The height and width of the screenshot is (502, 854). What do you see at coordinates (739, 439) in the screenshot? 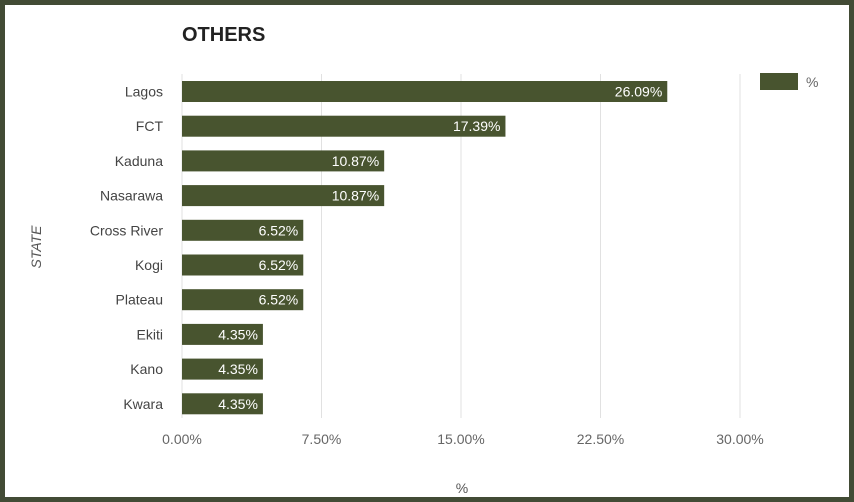
I see `x-tick-label: 30.00%` at bounding box center [739, 439].